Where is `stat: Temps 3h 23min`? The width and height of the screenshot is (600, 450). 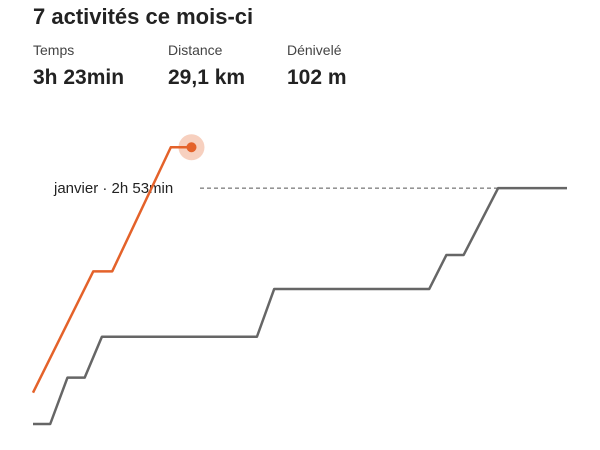 stat: Temps 3h 23min is located at coordinates (78, 66).